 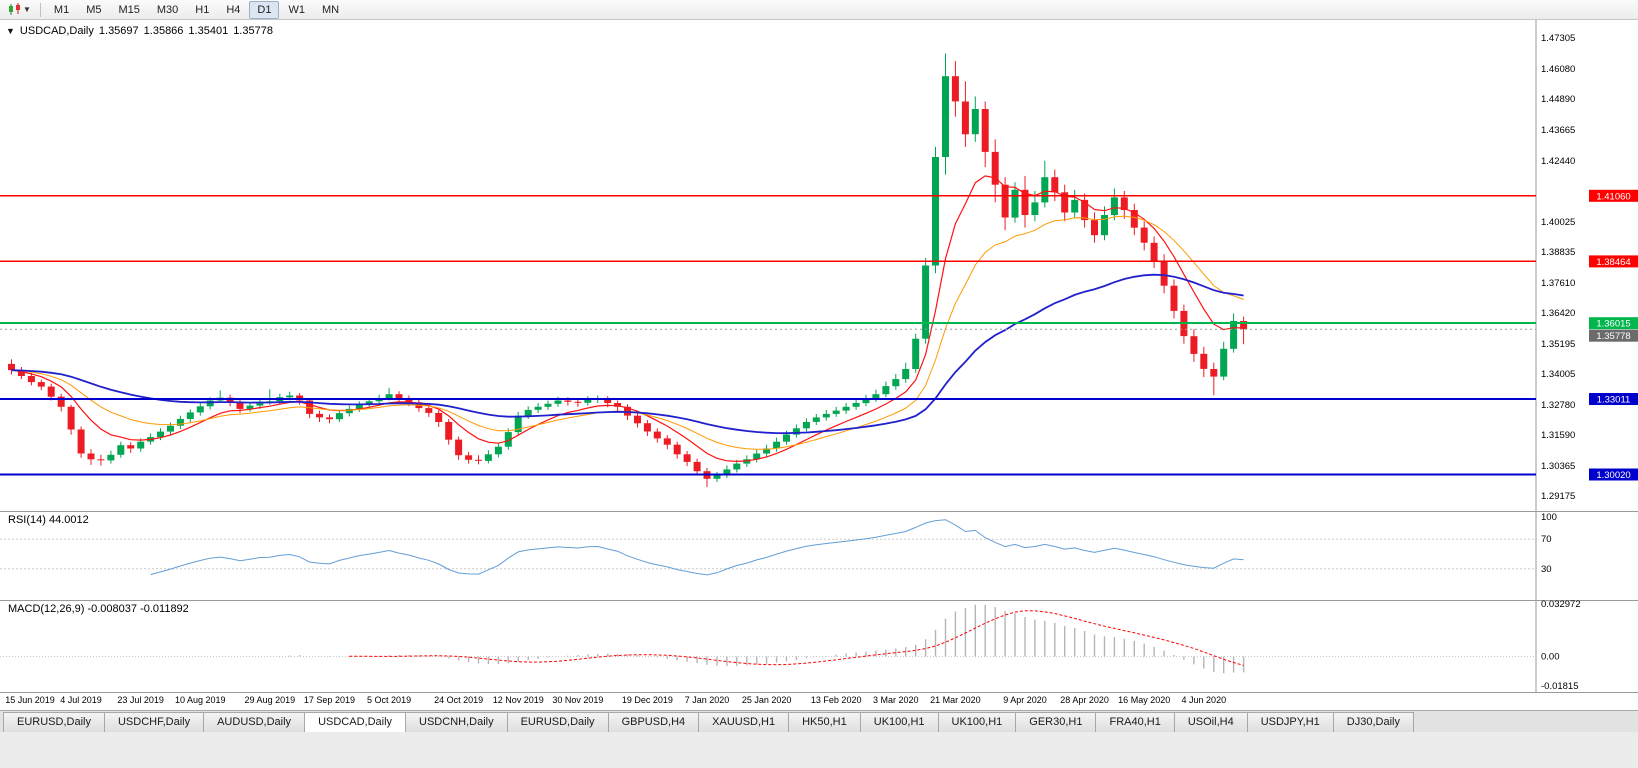 What do you see at coordinates (1558, 99) in the screenshot?
I see `svg-text: 1.44890` at bounding box center [1558, 99].